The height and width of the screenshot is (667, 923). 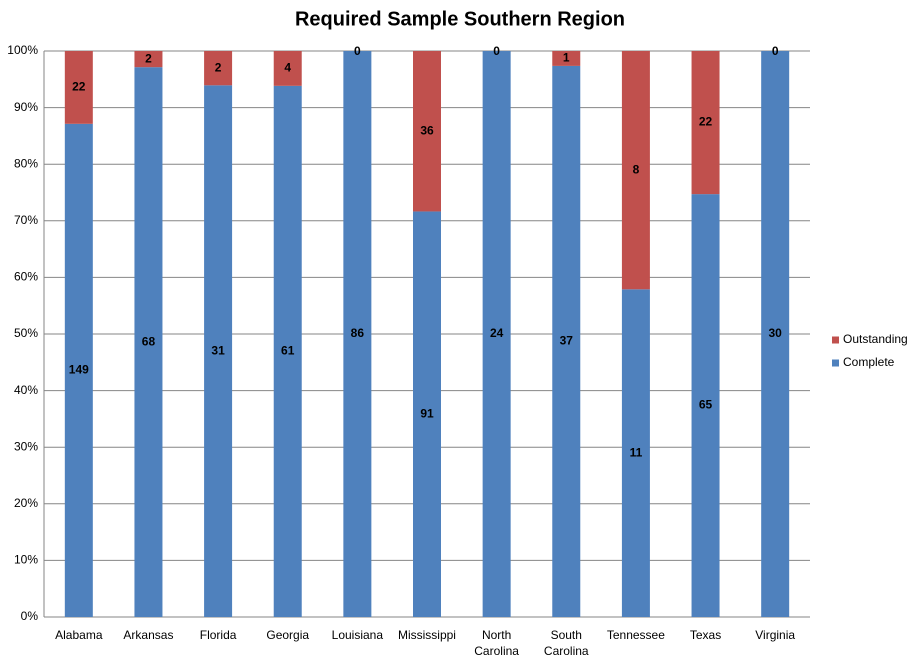 What do you see at coordinates (26, 277) in the screenshot?
I see `y-tick-label: 60%` at bounding box center [26, 277].